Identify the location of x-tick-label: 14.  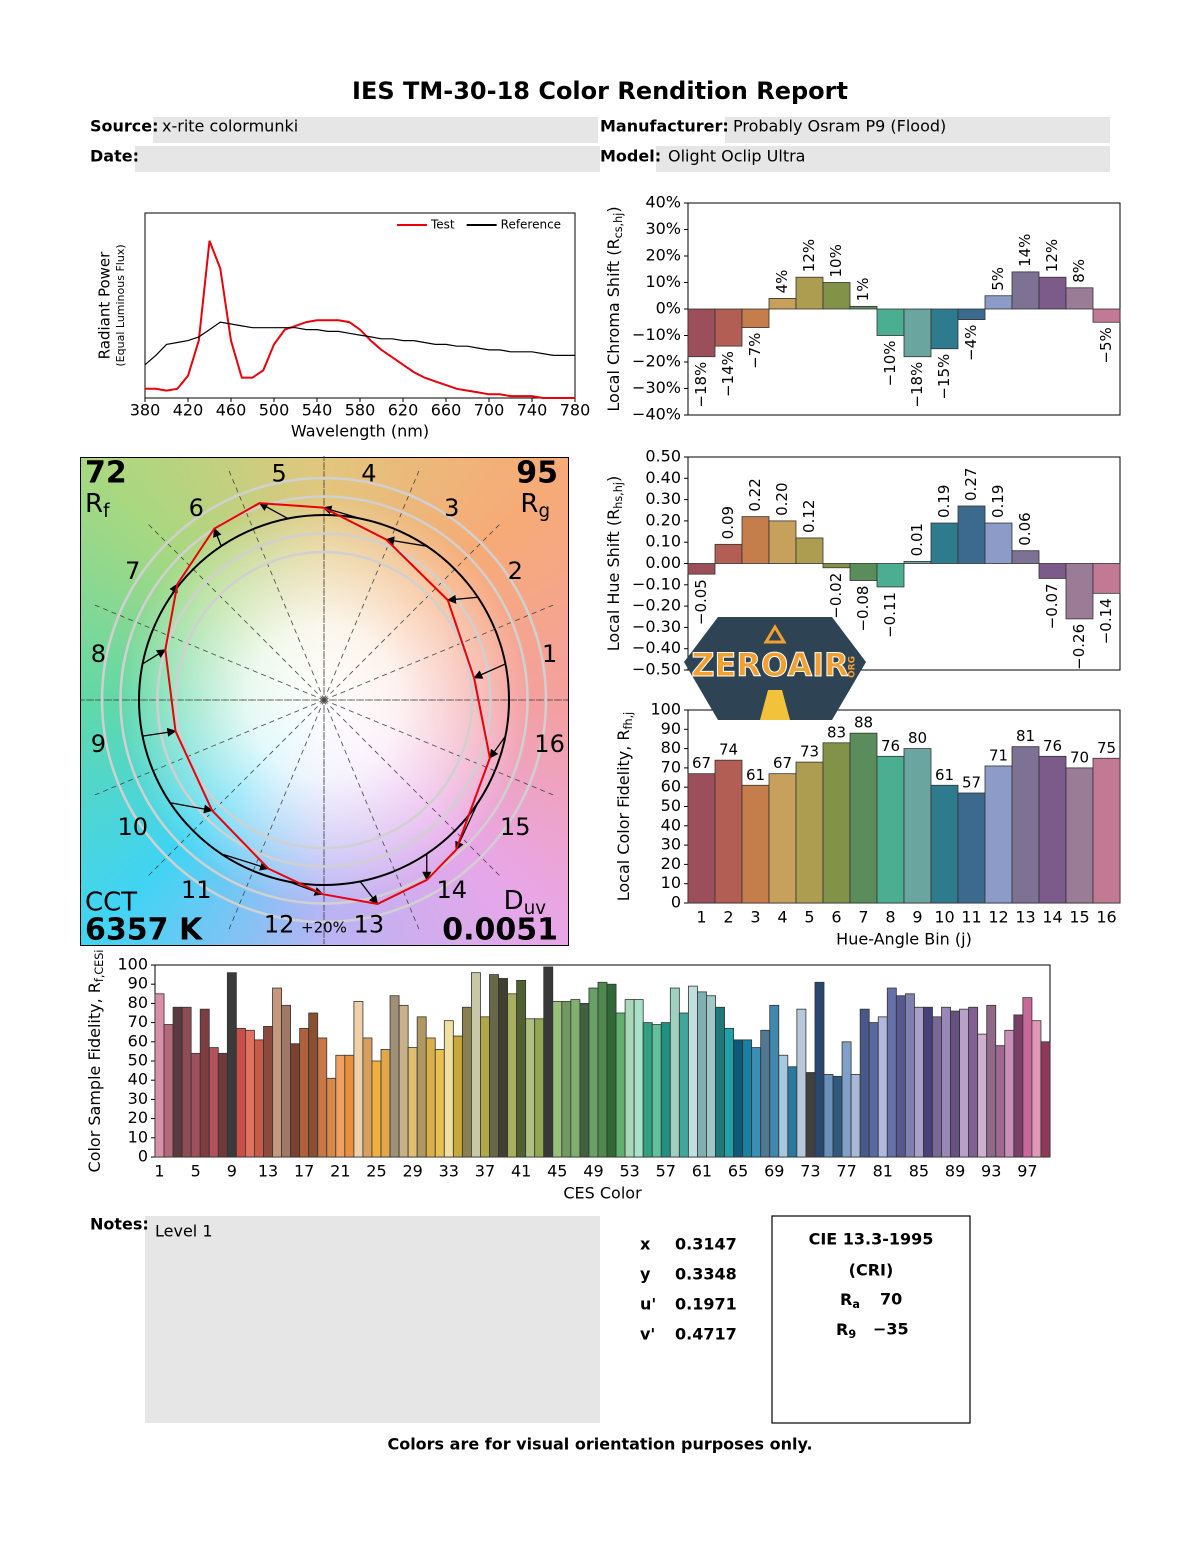
(1052, 917).